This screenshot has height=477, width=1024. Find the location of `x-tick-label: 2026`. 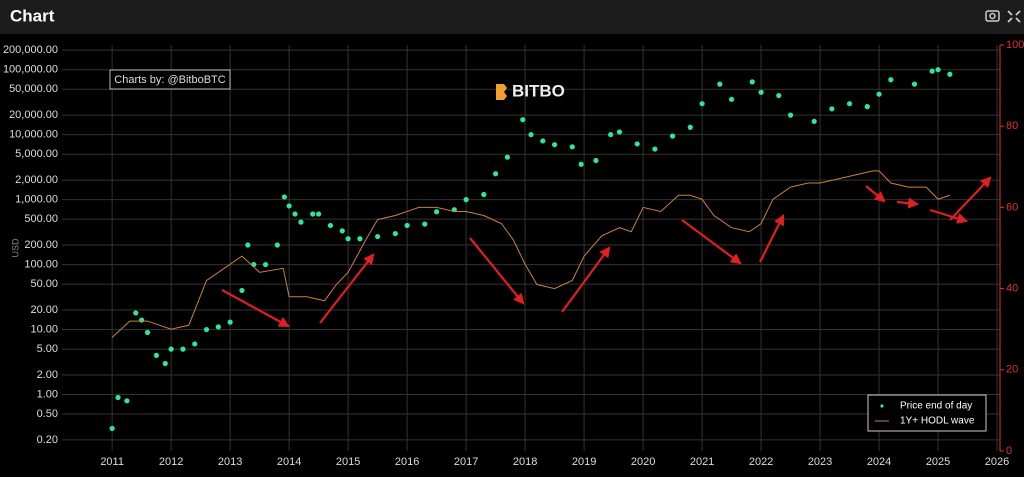

x-tick-label: 2026 is located at coordinates (997, 462).